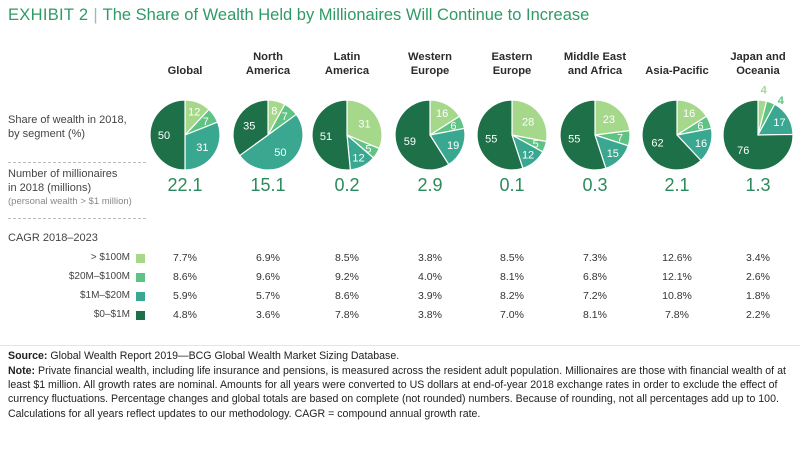 The image size is (800, 450). What do you see at coordinates (347, 64) in the screenshot?
I see `region-name: Latin America` at bounding box center [347, 64].